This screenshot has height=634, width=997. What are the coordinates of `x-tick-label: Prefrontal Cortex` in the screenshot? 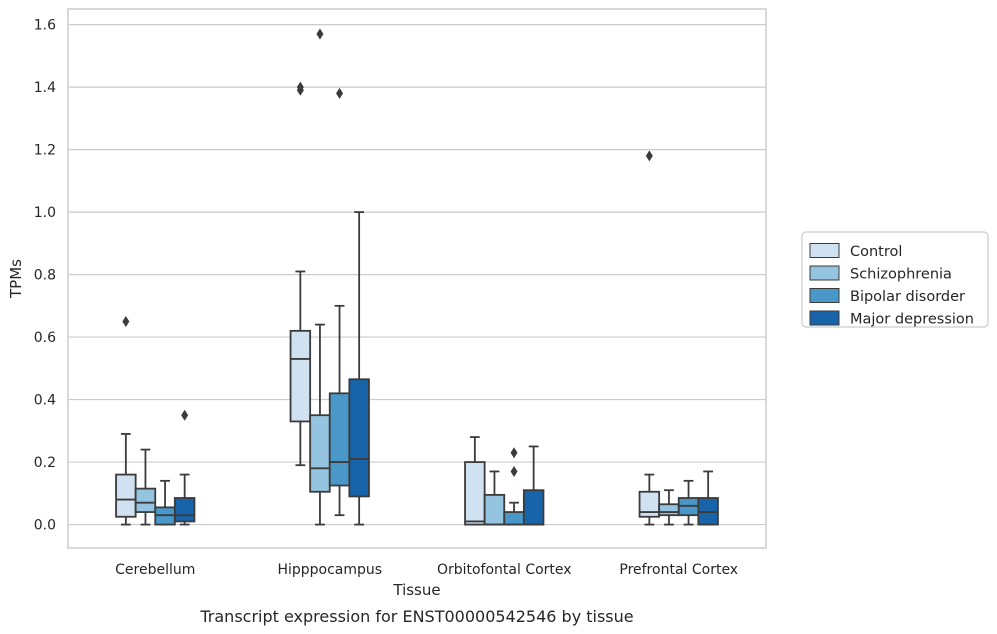 It's located at (678, 570).